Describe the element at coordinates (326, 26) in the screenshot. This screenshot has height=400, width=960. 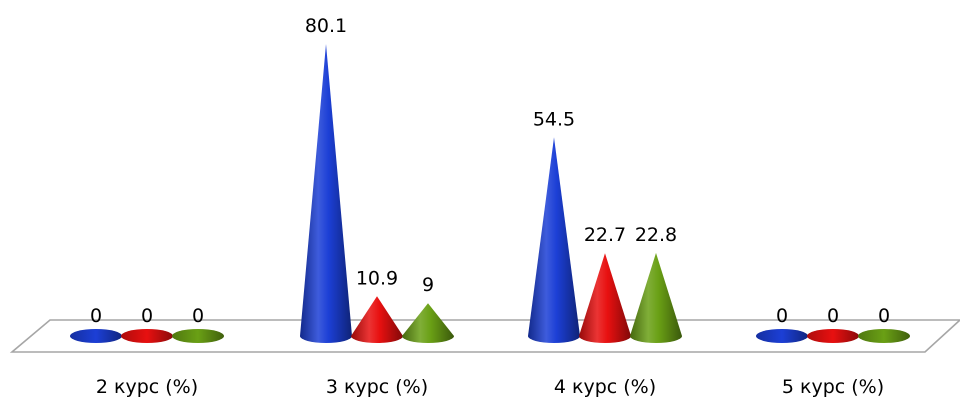
I see `data-label-s1-2: 80.1` at that location.